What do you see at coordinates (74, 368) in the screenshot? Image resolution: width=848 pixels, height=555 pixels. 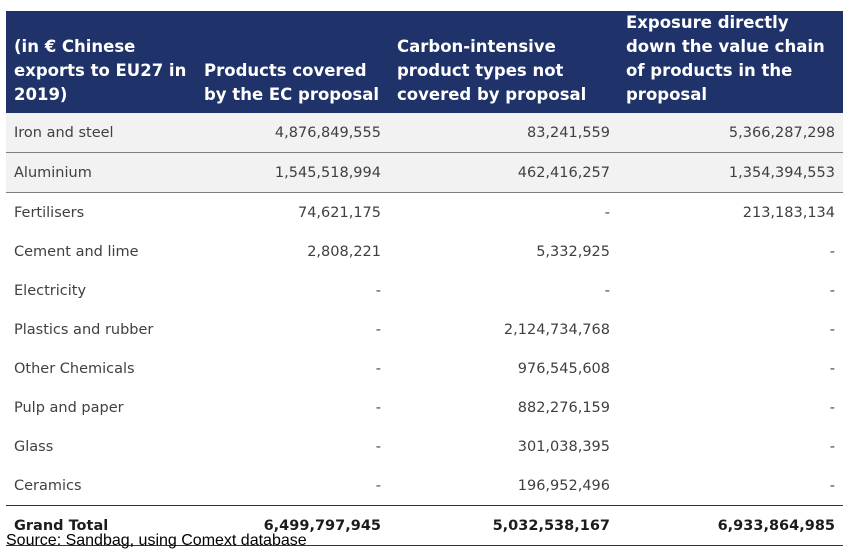 I see `row-label: Other Chemicals` at bounding box center [74, 368].